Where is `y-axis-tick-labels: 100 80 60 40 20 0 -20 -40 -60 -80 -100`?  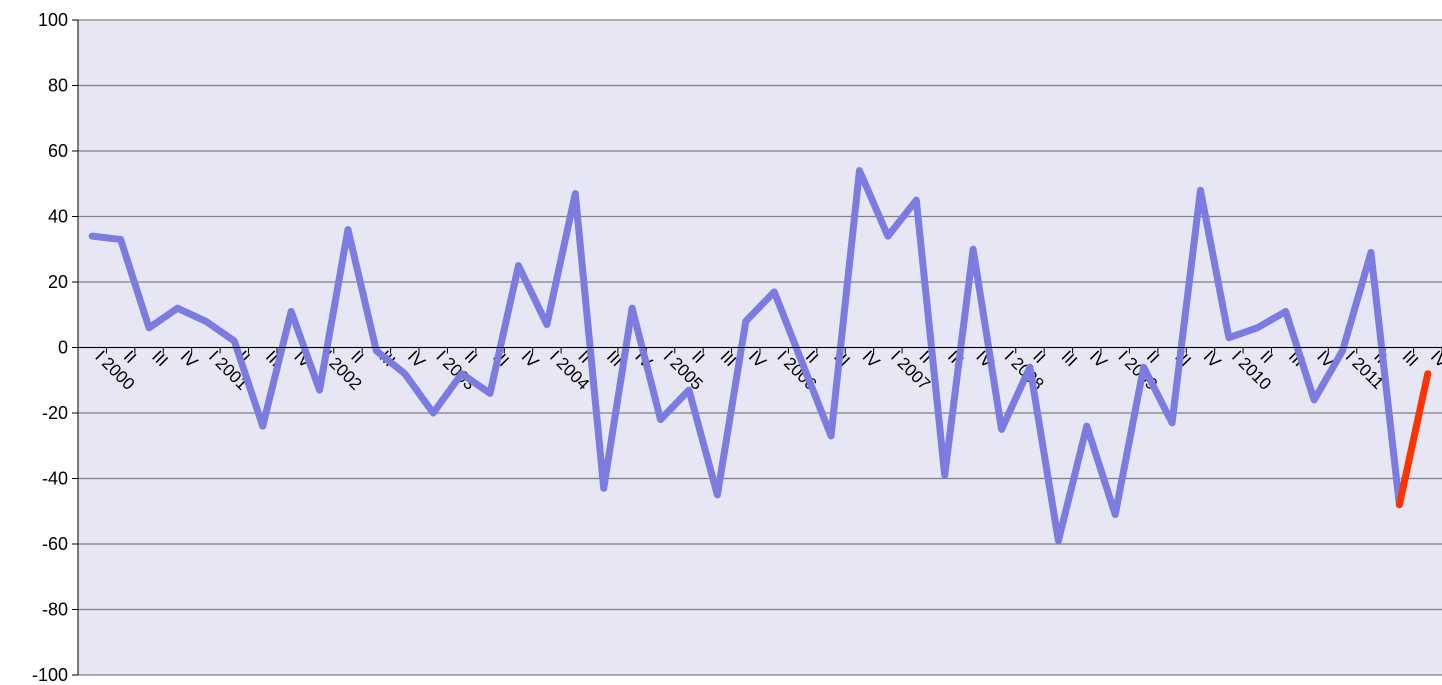 y-axis-tick-labels: 100 80 60 40 20 0 -20 -40 -60 -80 -100 is located at coordinates (55, 347).